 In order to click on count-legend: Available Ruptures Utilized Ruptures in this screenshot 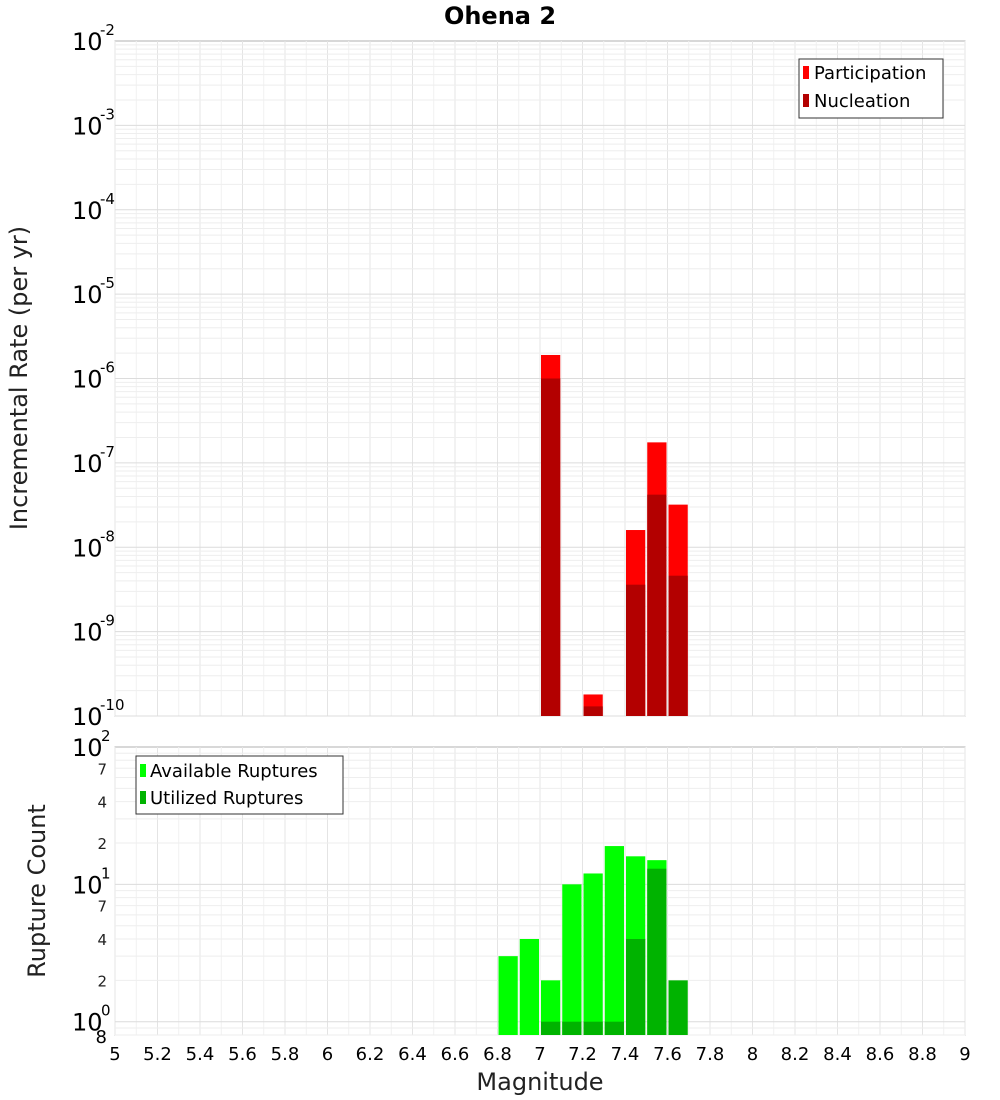, I will do `click(239, 785)`.